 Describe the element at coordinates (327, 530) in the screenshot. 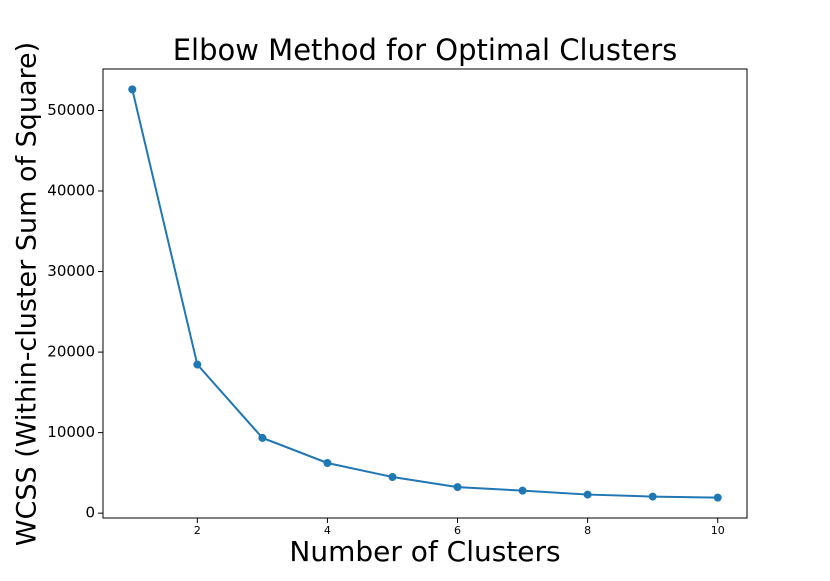

I see `x-tick-label: 4` at that location.